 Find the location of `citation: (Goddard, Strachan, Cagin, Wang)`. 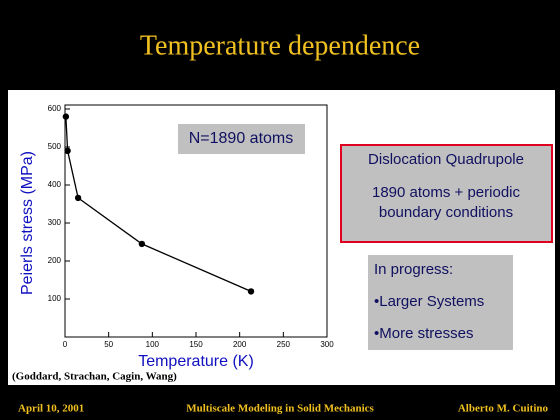

citation: (Goddard, Strachan, Cagin, Wang) is located at coordinates (94, 377).